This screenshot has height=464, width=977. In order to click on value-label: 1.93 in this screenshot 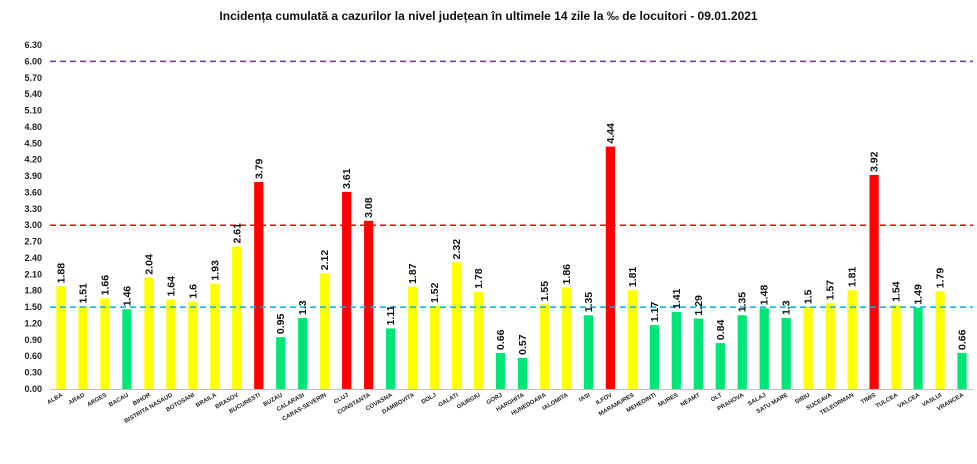, I will do `click(215, 270)`.